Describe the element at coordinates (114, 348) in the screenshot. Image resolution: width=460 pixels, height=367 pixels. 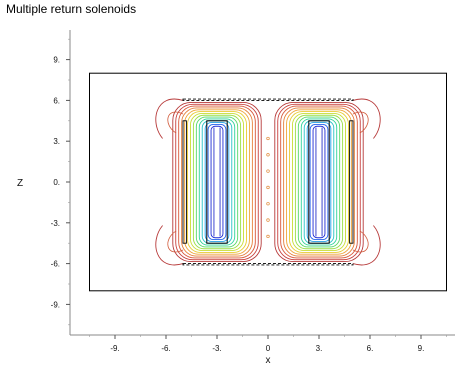
I see `x-tick-label: -9.` at that location.